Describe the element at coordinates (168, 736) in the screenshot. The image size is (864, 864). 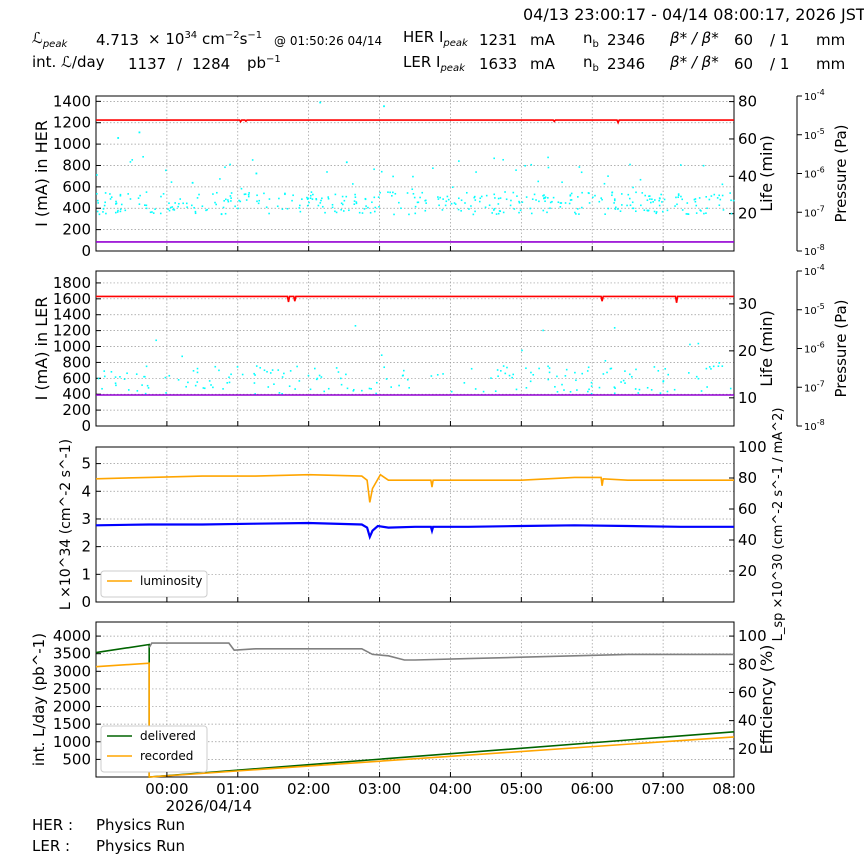
I see `legend-label: delivered` at that location.